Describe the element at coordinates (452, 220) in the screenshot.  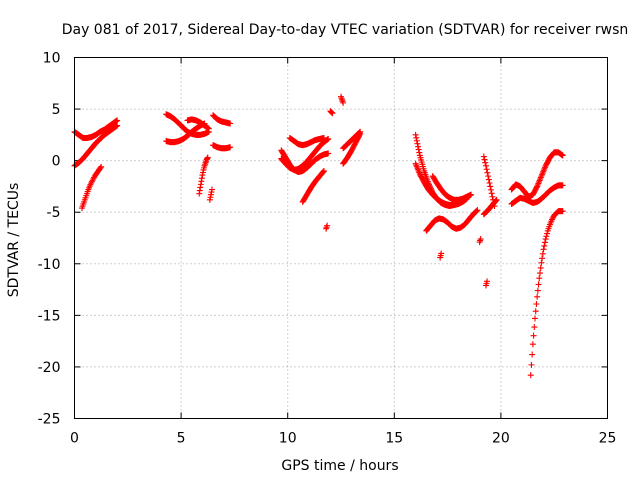
I see `series-pass-d4` at that location.